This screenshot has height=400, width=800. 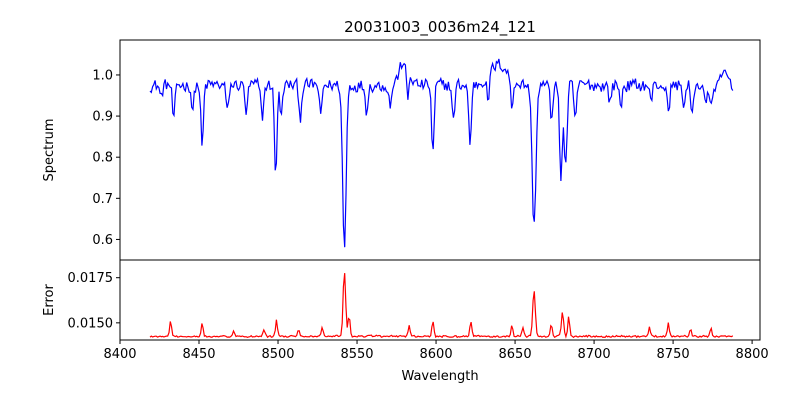 I want to click on error-y-axis-label: Error, so click(x=49, y=300).